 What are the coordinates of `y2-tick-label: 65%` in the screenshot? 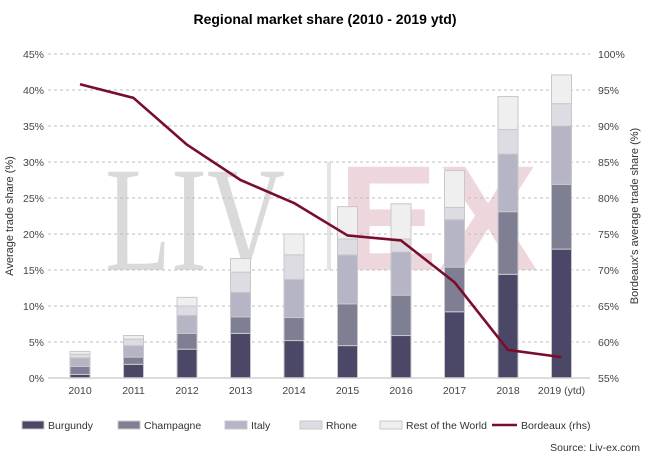 It's located at (608, 307).